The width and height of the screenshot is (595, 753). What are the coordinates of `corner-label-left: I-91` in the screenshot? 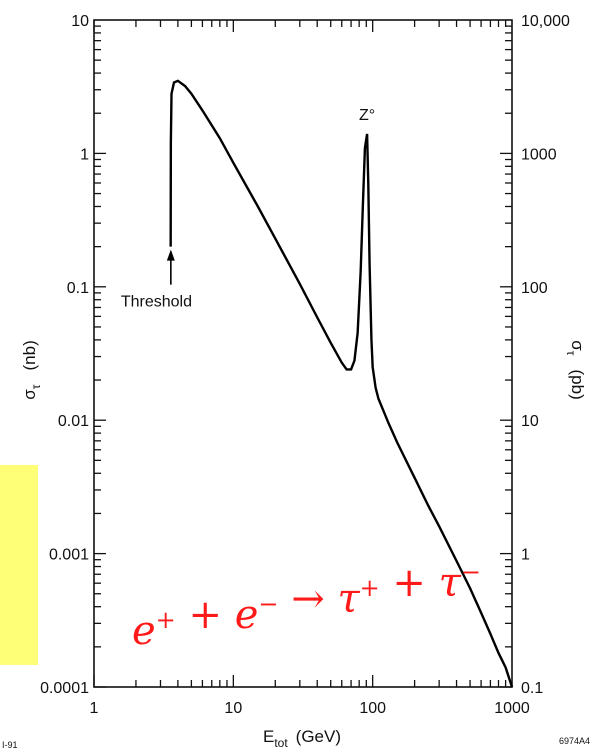 It's located at (10, 745).